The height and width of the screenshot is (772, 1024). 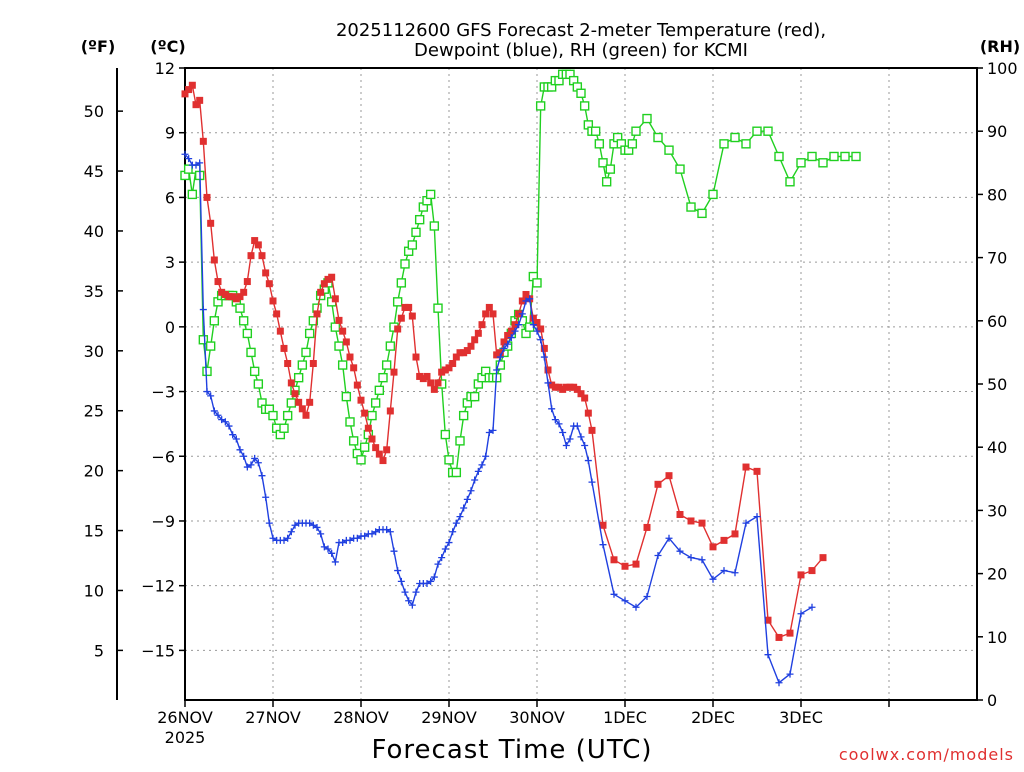 What do you see at coordinates (997, 258) in the screenshot?
I see `rh-tick-label: 70` at bounding box center [997, 258].